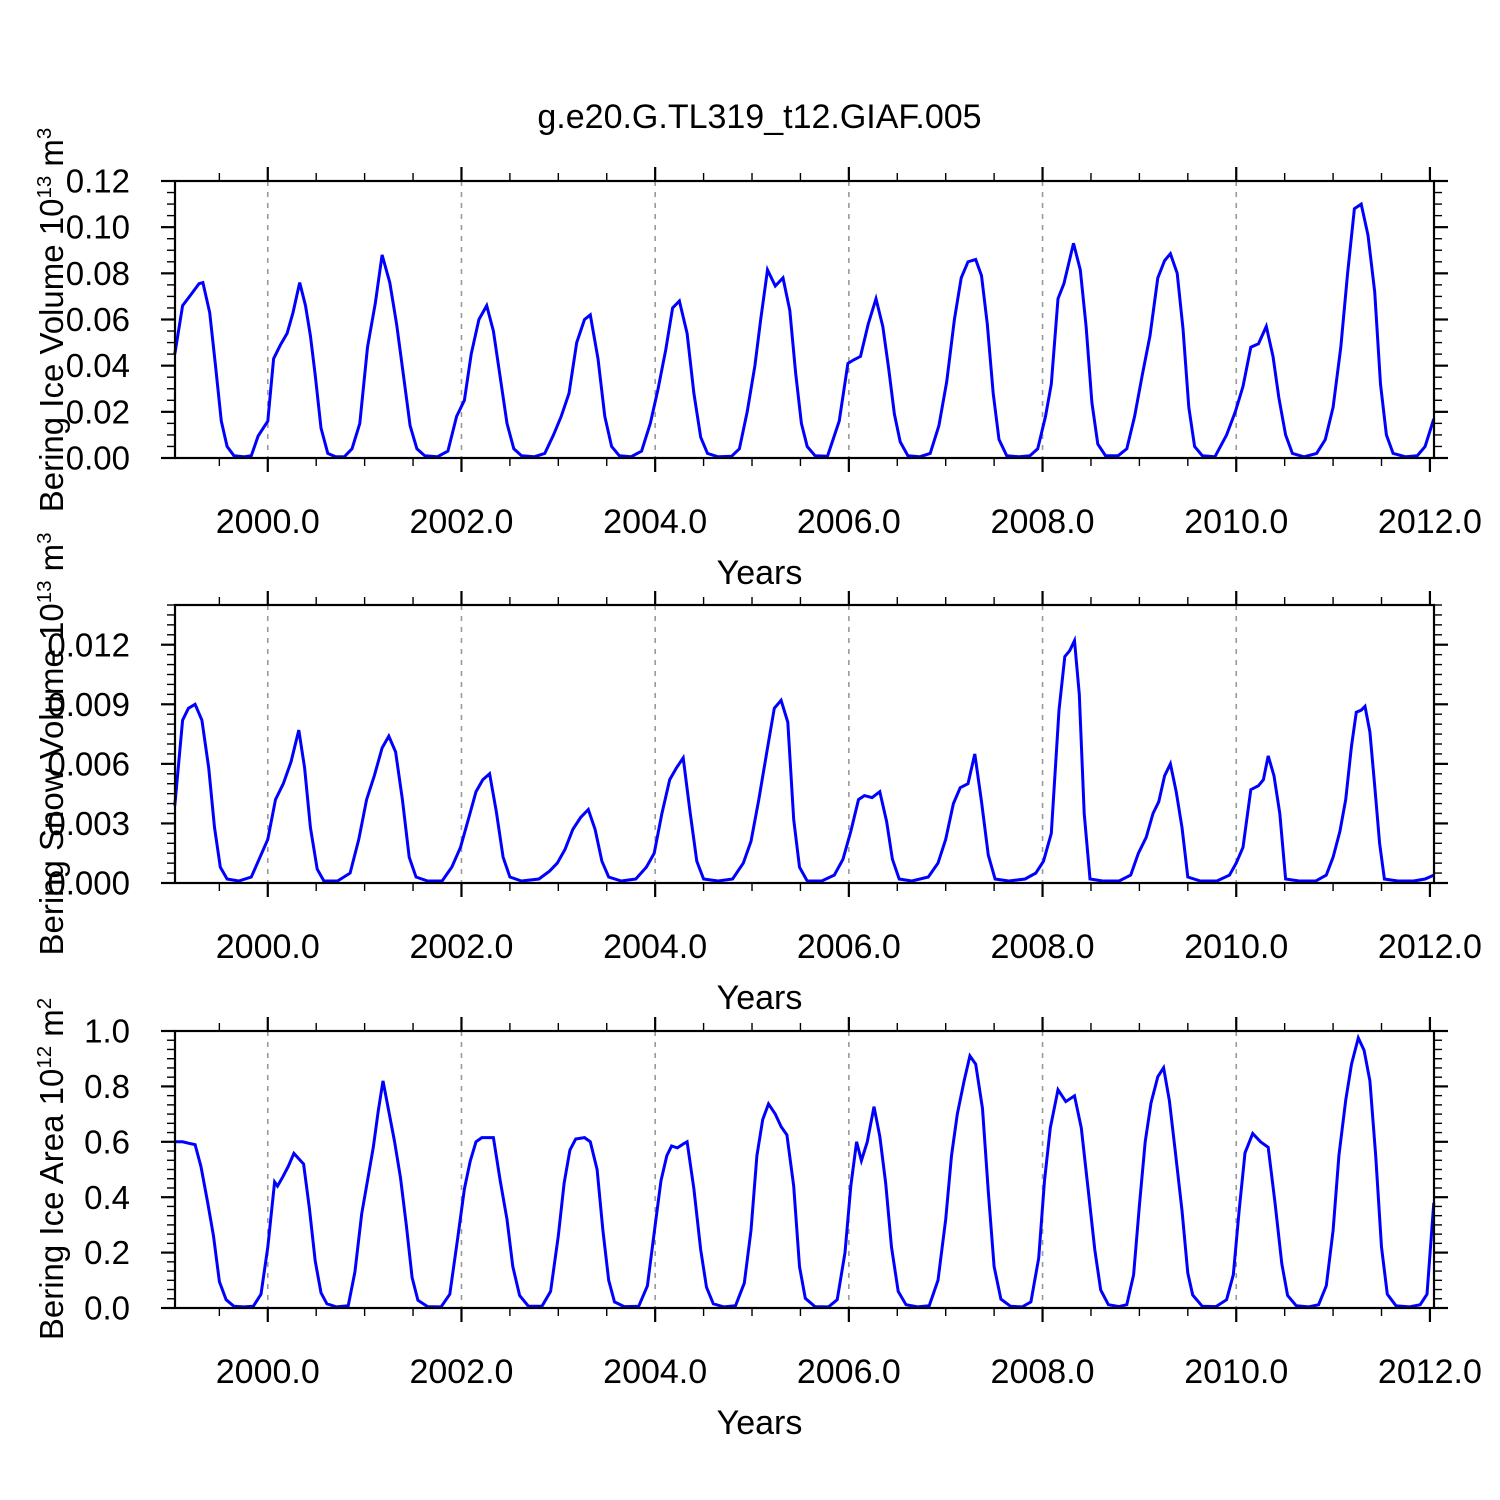  What do you see at coordinates (88, 763) in the screenshot?
I see `y-tick-label: 0.006` at bounding box center [88, 763].